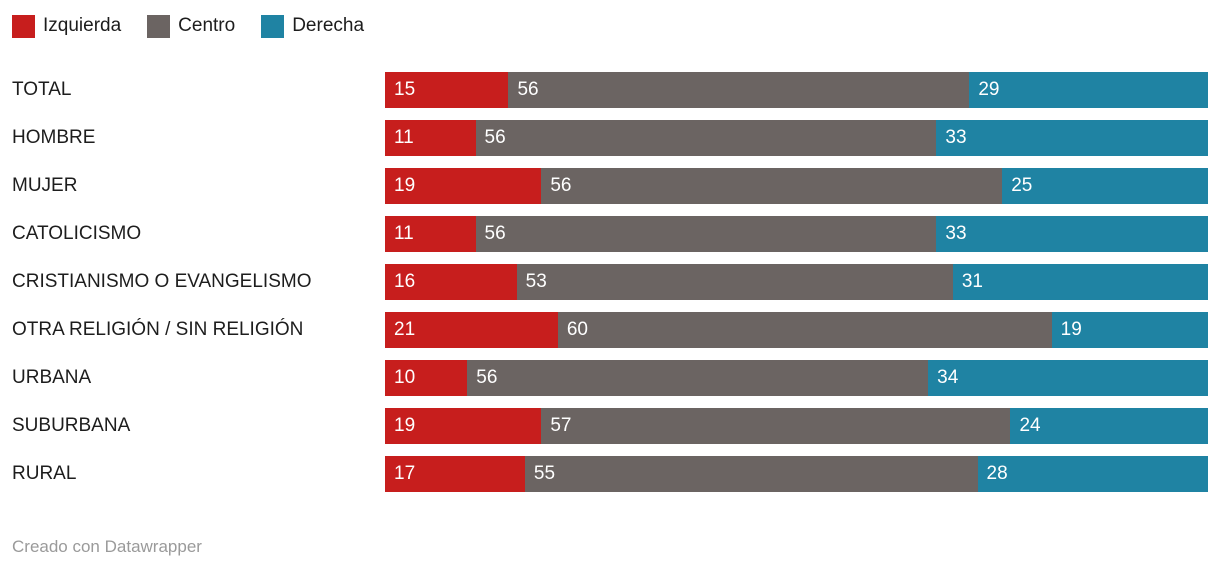 The image size is (1220, 570). I want to click on legend: Izquierda Centro Derecha, so click(610, 26).